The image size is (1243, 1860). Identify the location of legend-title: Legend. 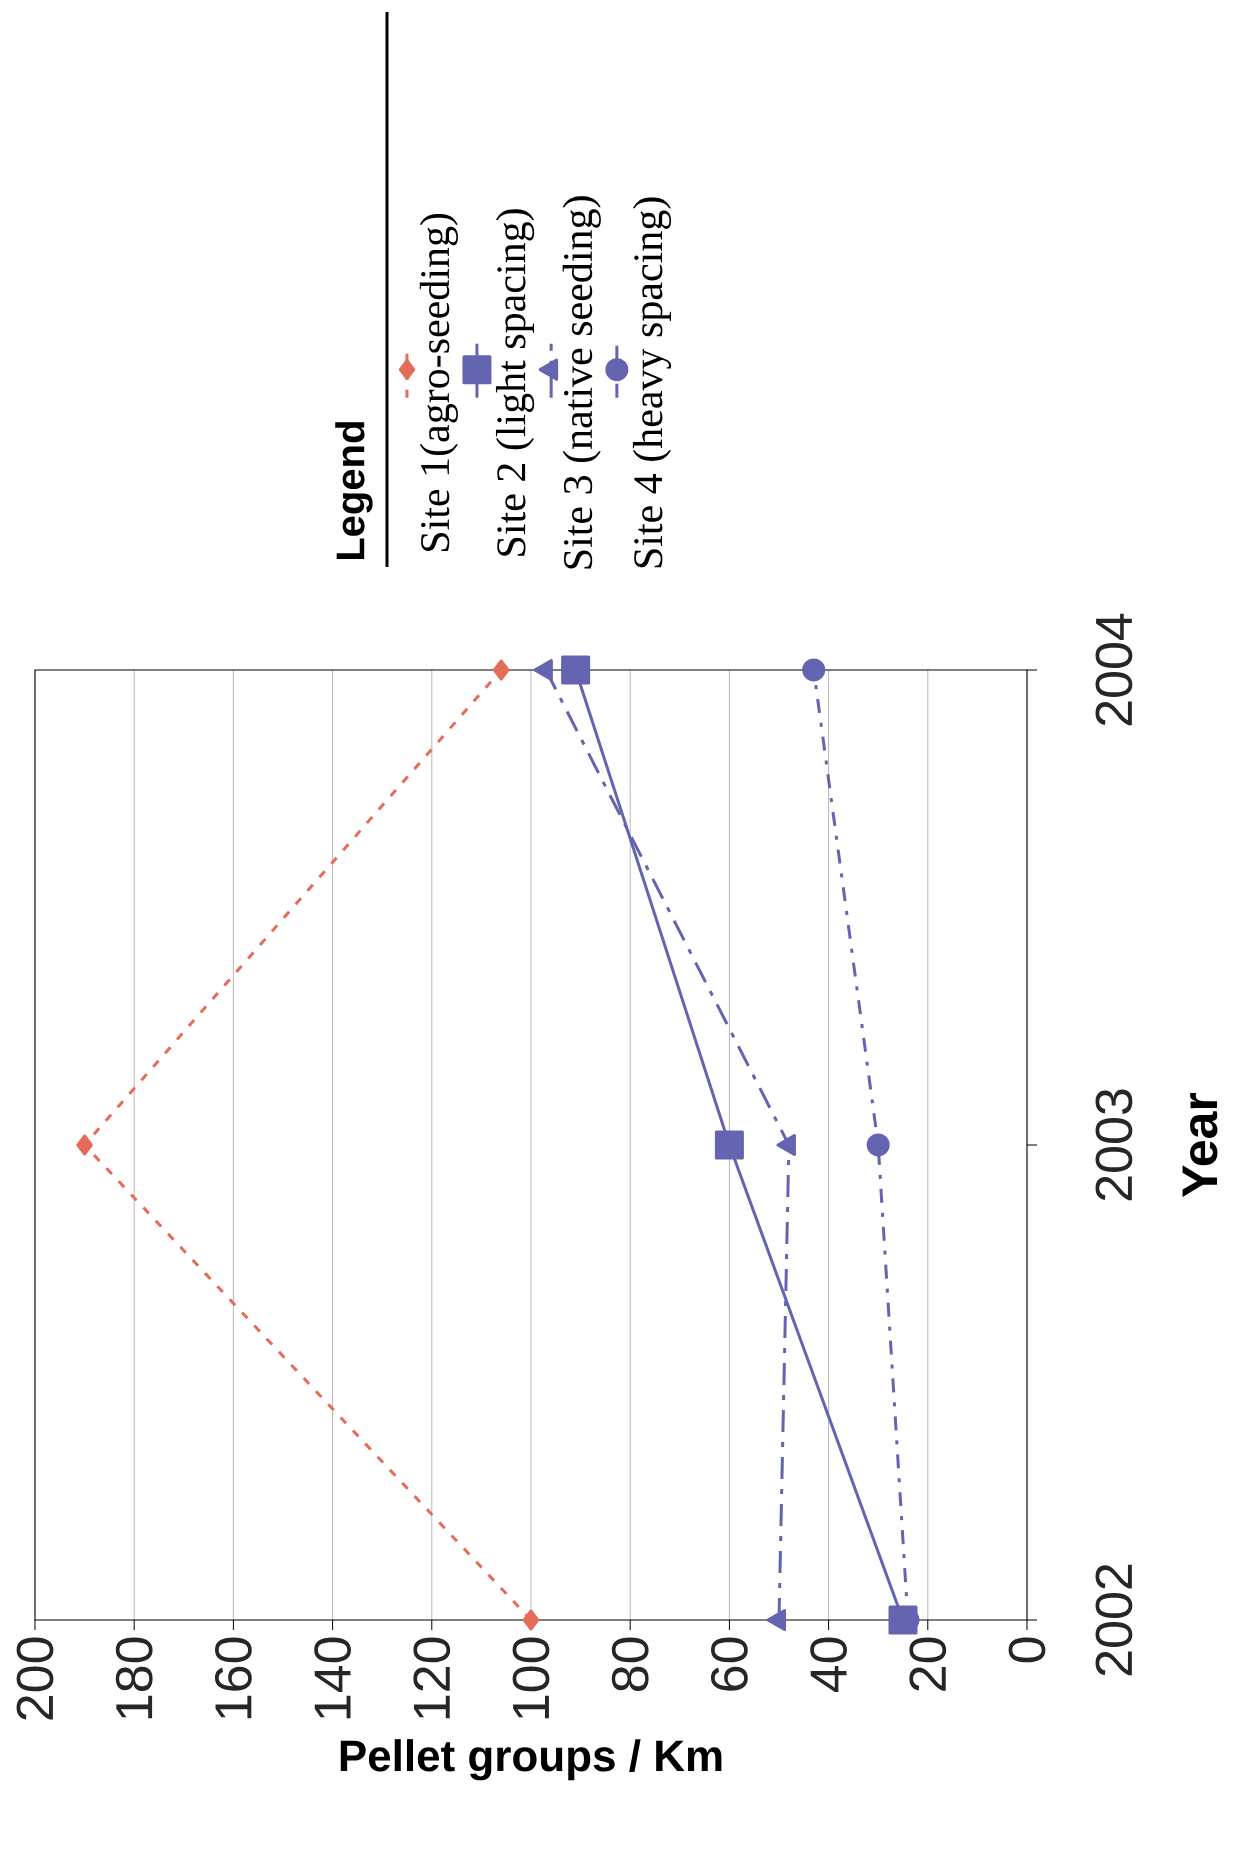
(354, 491).